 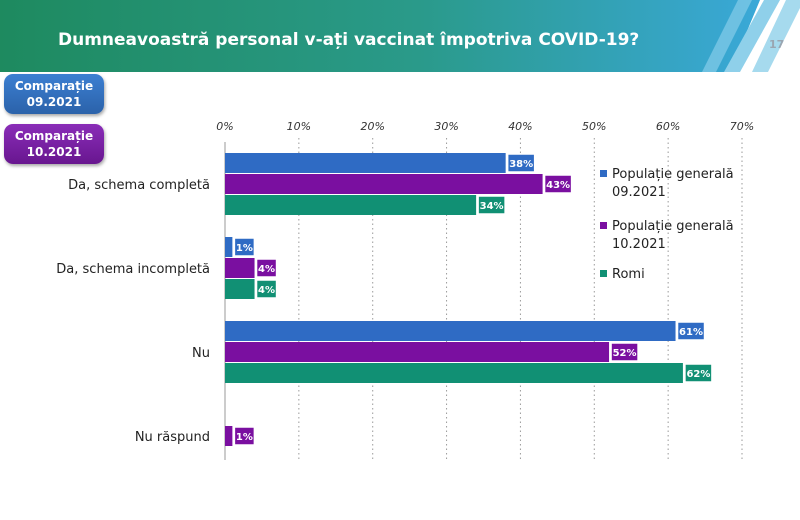 What do you see at coordinates (172, 437) in the screenshot?
I see `category-label: Nu răspund` at bounding box center [172, 437].